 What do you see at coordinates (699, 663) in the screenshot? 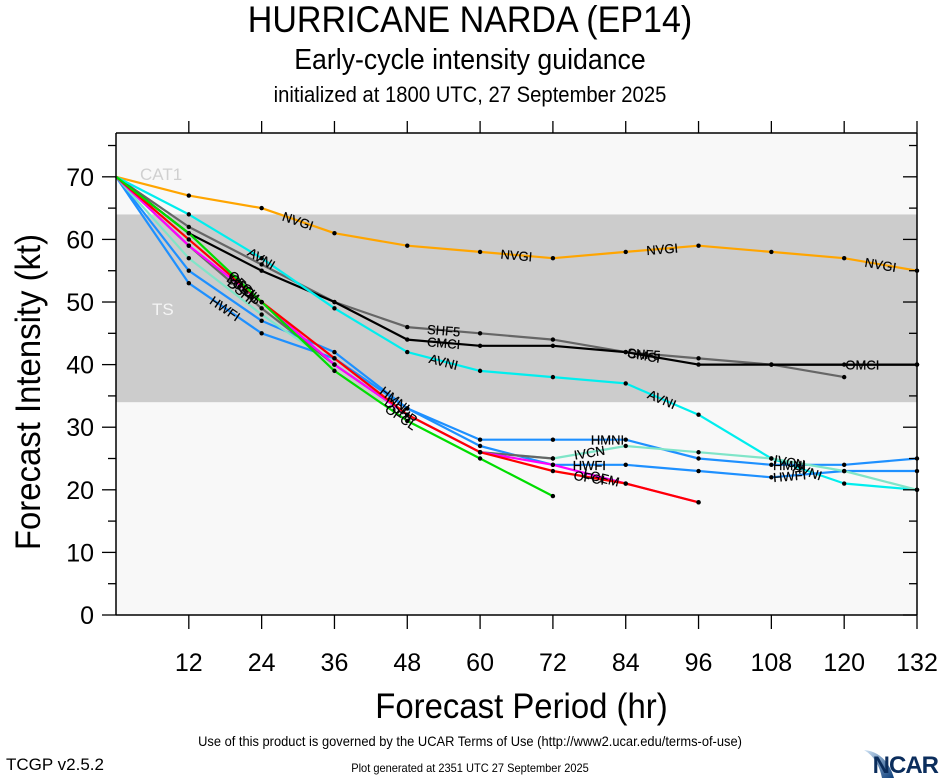
I see `x-tick-label: 96` at bounding box center [699, 663].